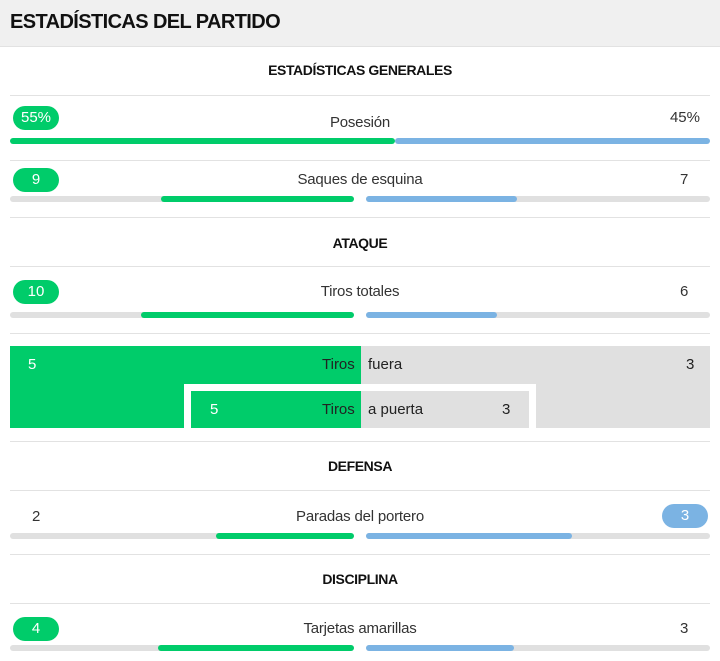 This screenshot has height=661, width=720. What do you see at coordinates (431, 315) in the screenshot?
I see `total-shots-away-bar` at bounding box center [431, 315].